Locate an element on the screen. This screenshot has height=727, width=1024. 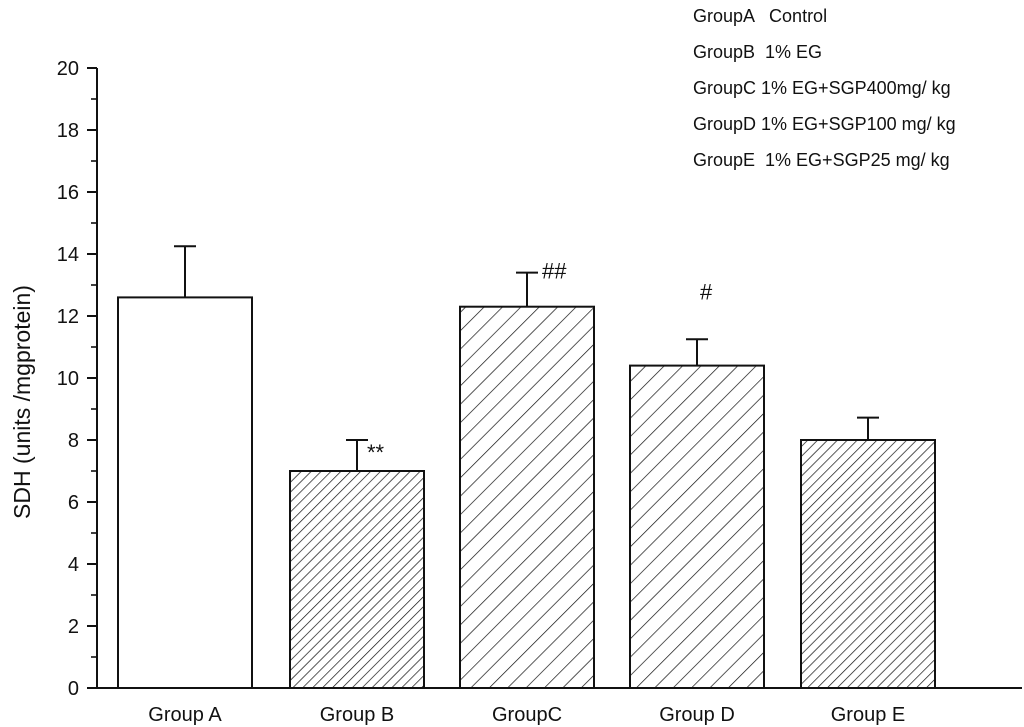
y-axis: 0 2 4 6 8 10 12 14 16 18 20 is located at coordinates (77, 379).